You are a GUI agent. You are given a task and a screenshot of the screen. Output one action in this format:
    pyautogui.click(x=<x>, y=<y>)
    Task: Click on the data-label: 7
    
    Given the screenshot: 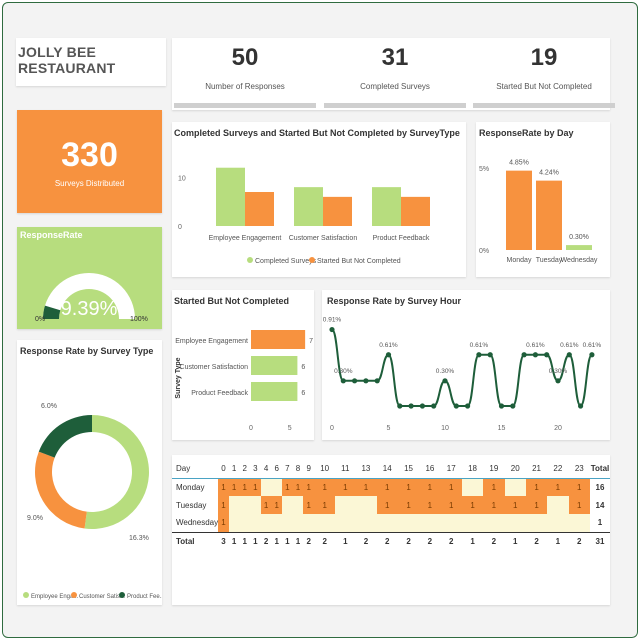 What is the action you would take?
    pyautogui.click(x=311, y=341)
    